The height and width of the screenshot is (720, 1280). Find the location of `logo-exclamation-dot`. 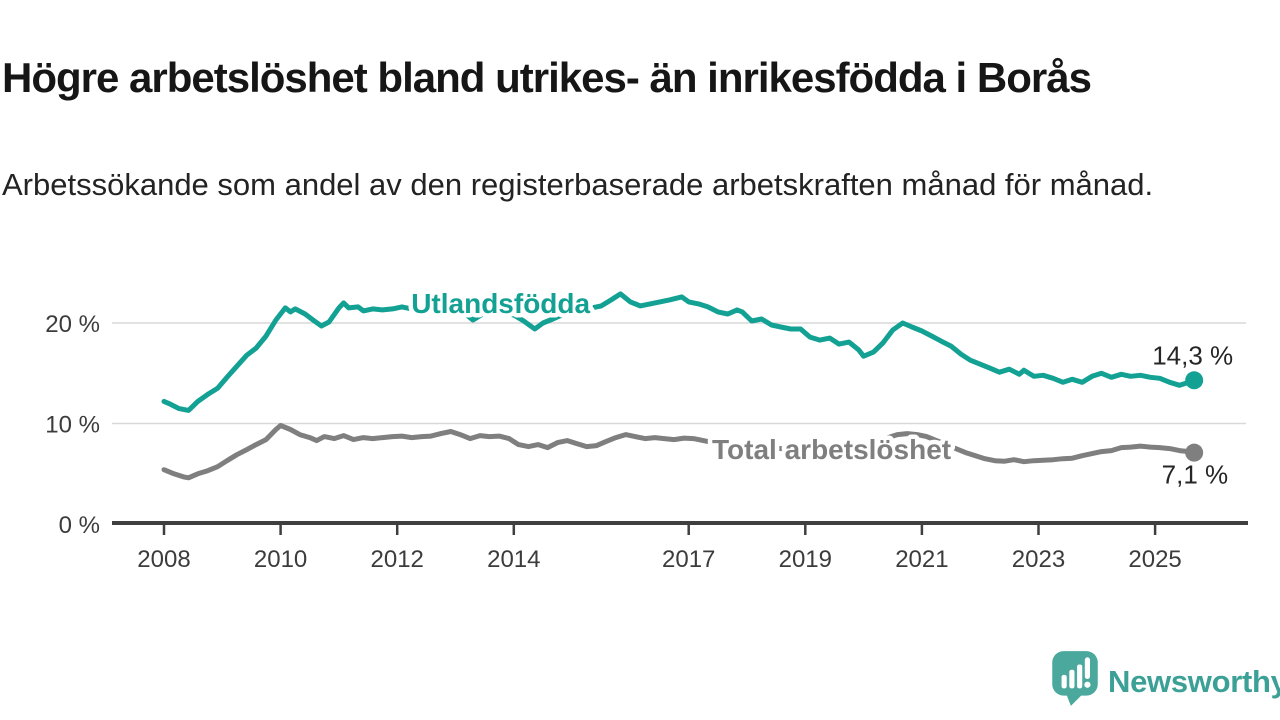

logo-exclamation-dot is located at coordinates (1087, 684).